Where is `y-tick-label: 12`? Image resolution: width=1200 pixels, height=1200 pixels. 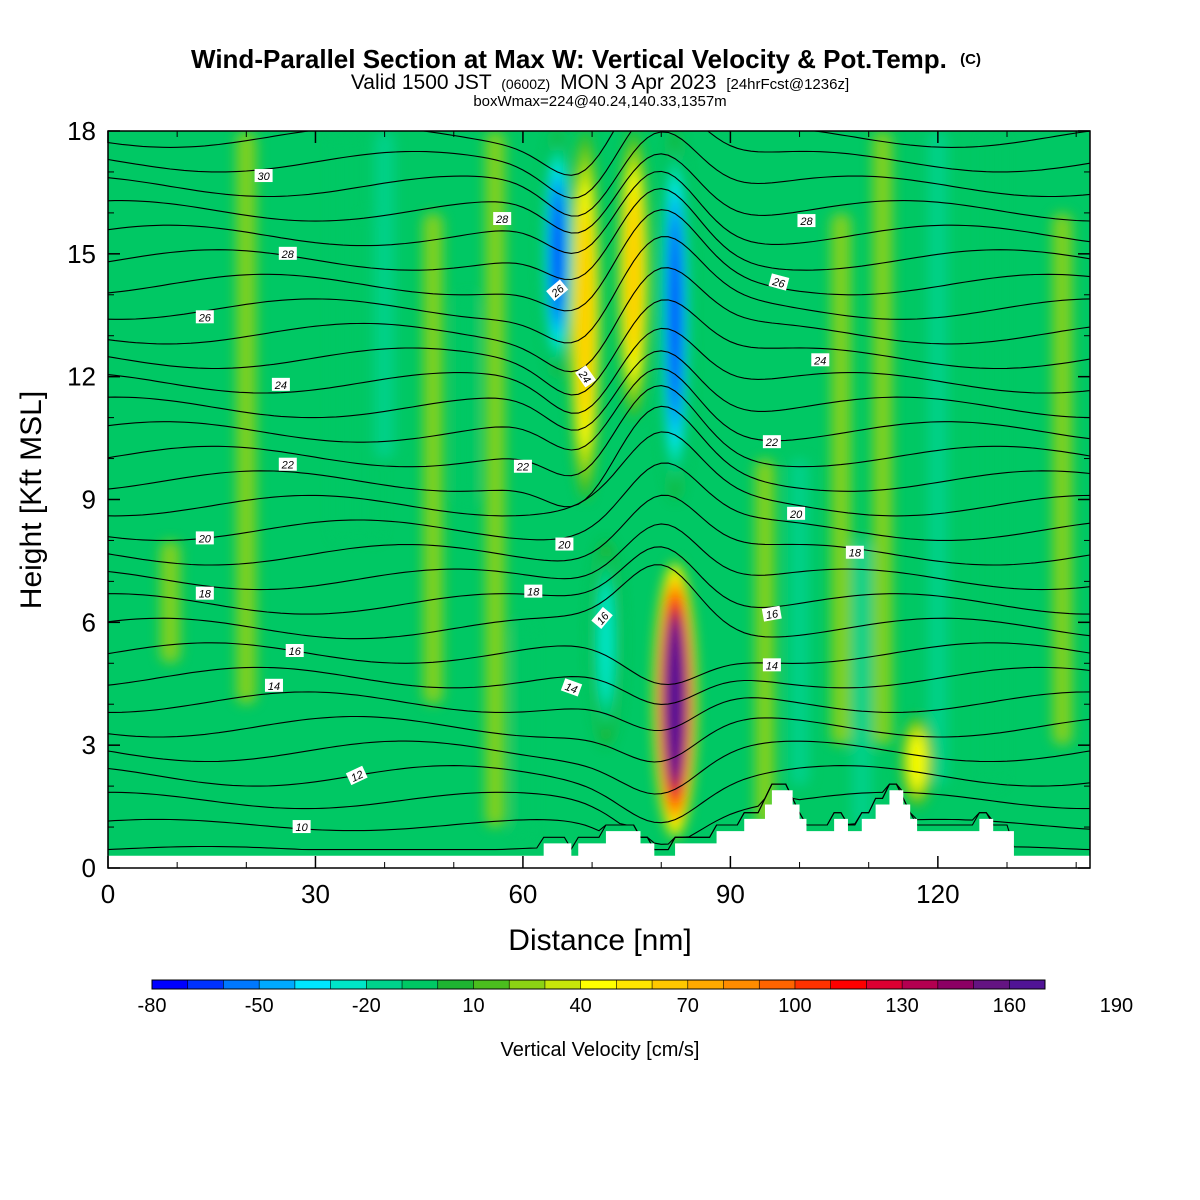
y-tick-label: 12 is located at coordinates (81, 377).